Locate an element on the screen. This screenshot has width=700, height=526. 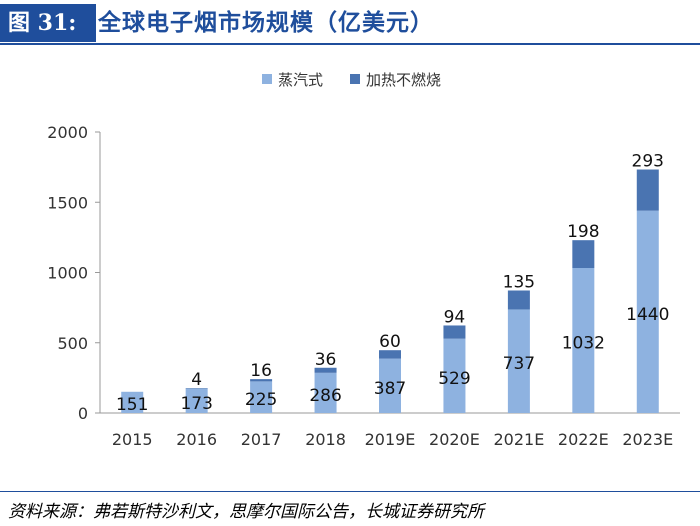
x-tick-label: 2021E is located at coordinates (518, 439).